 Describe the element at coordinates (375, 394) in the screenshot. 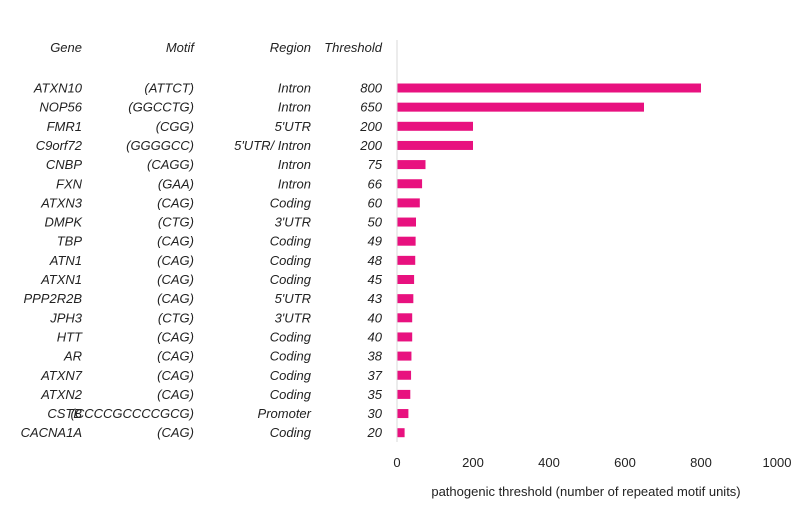

I see `threshold-label: 35` at that location.